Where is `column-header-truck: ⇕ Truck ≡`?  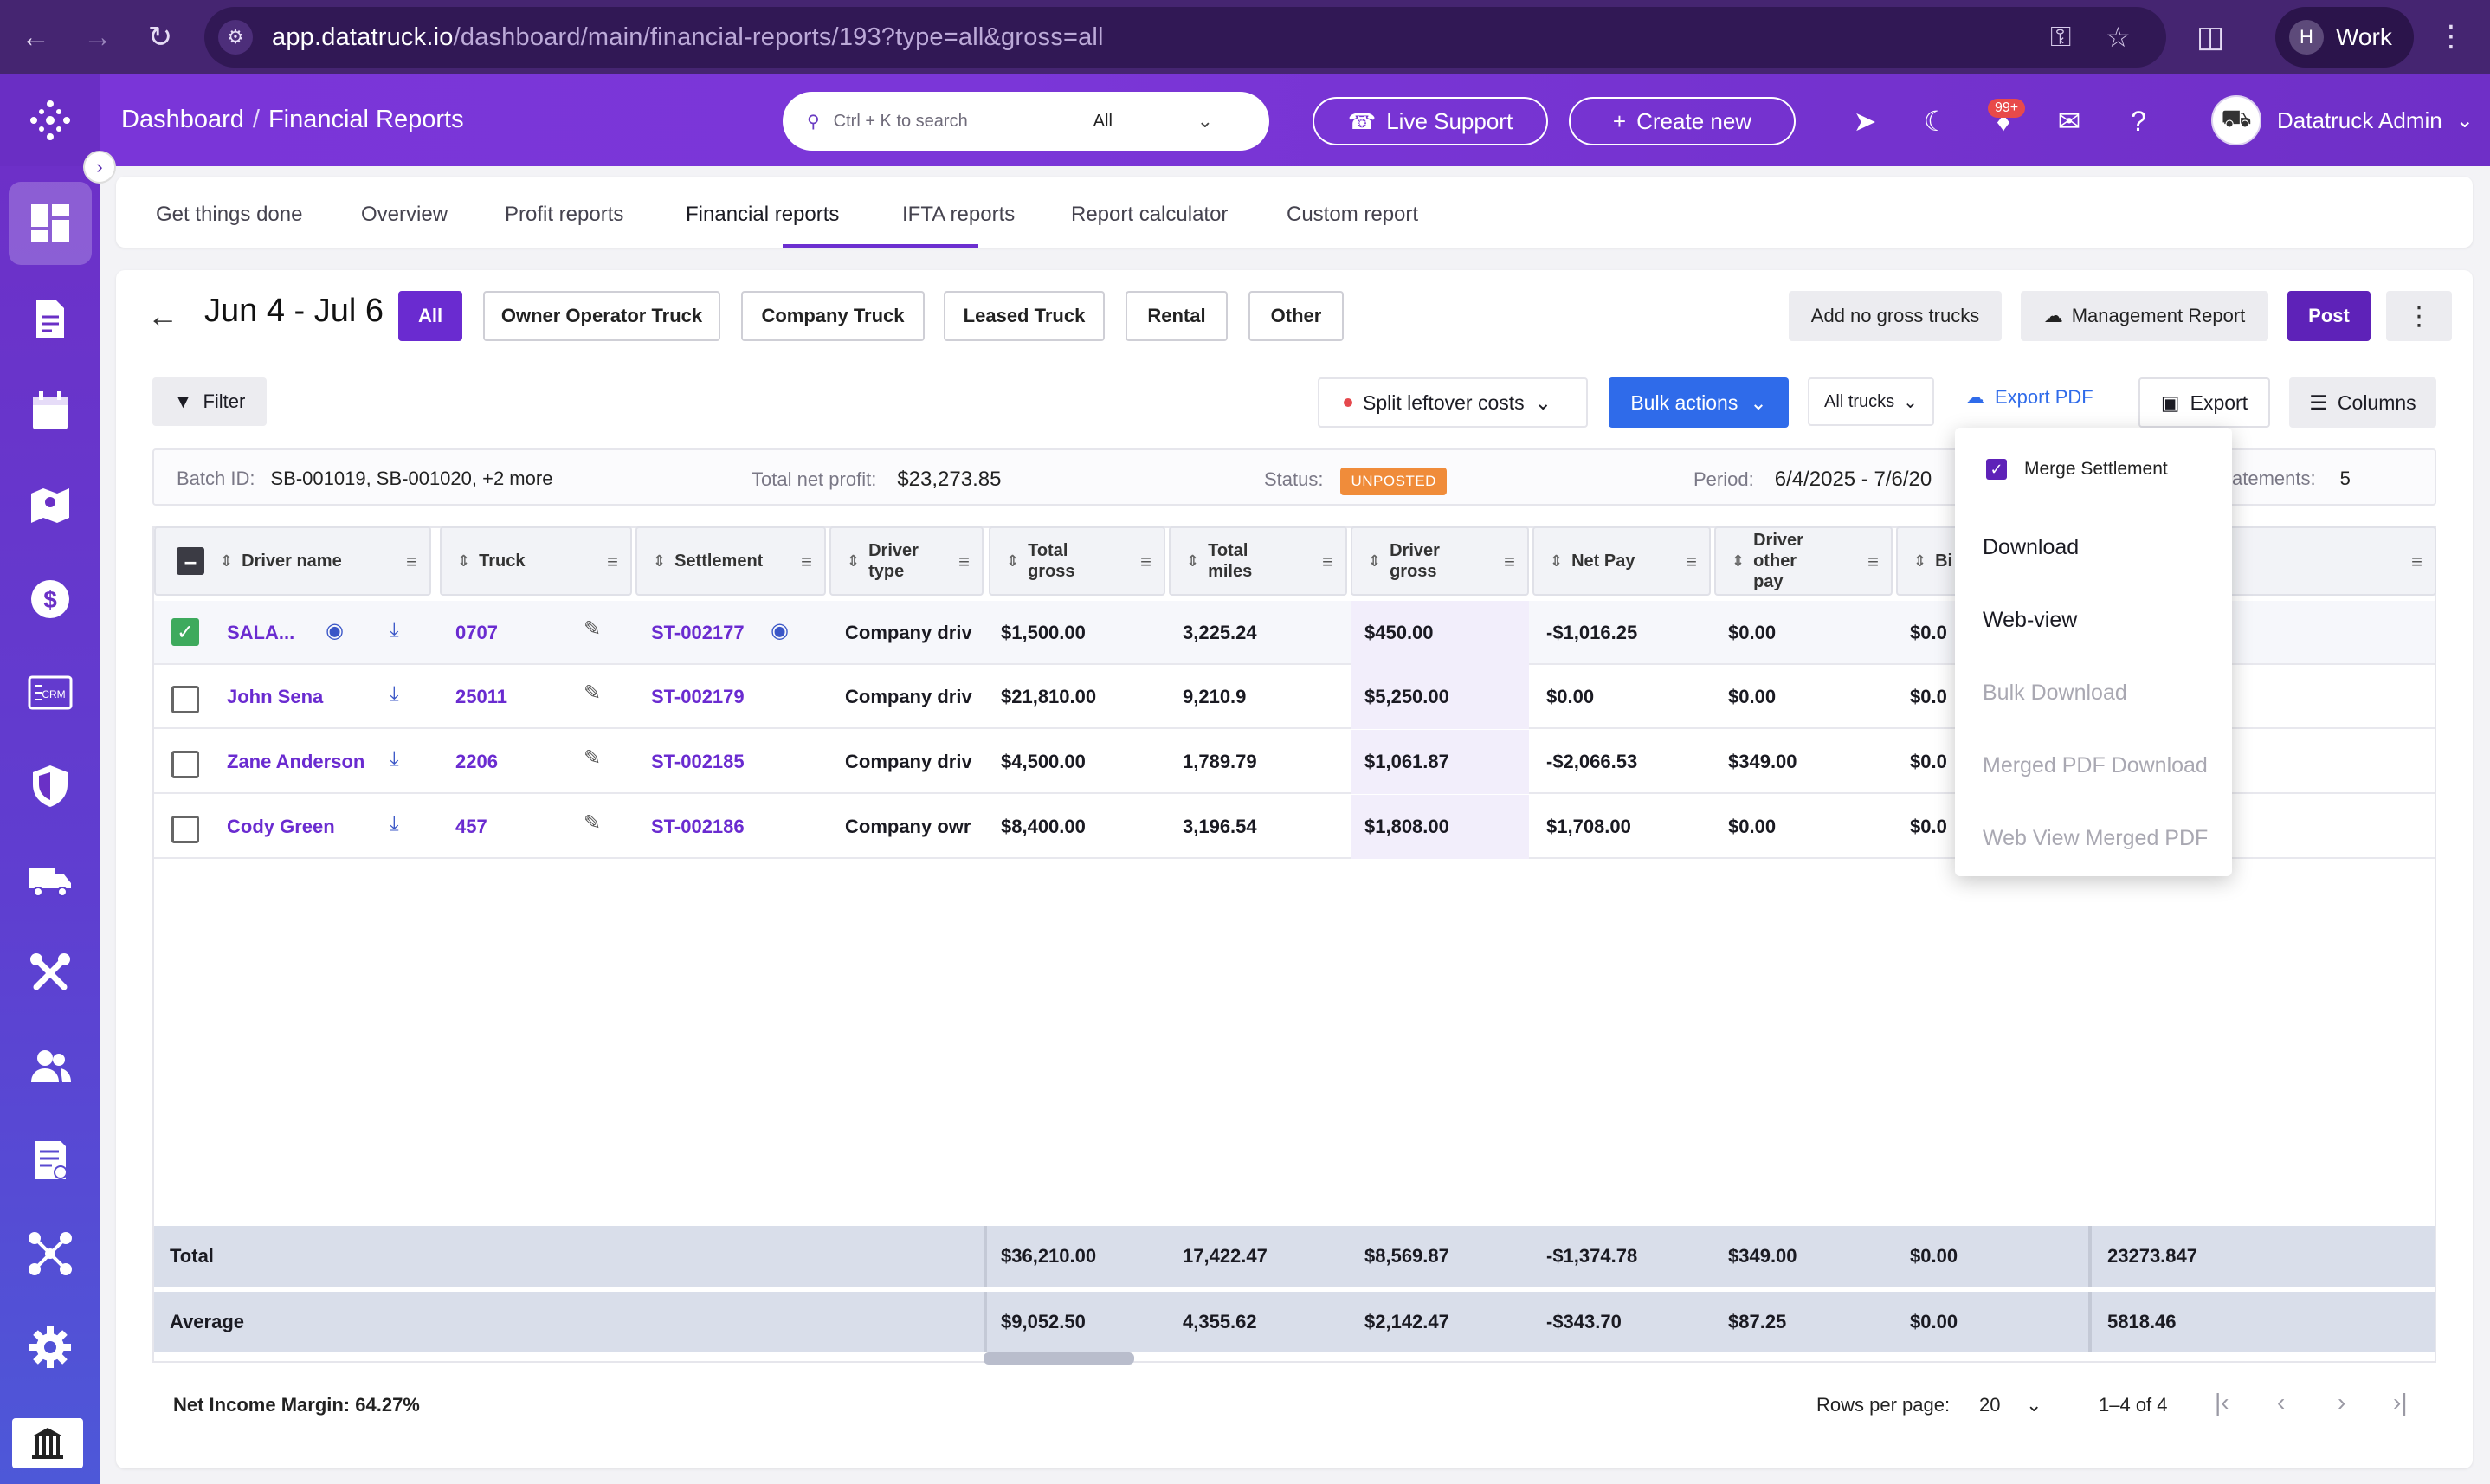
column-header-truck: ⇕ Truck ≡ is located at coordinates (536, 561).